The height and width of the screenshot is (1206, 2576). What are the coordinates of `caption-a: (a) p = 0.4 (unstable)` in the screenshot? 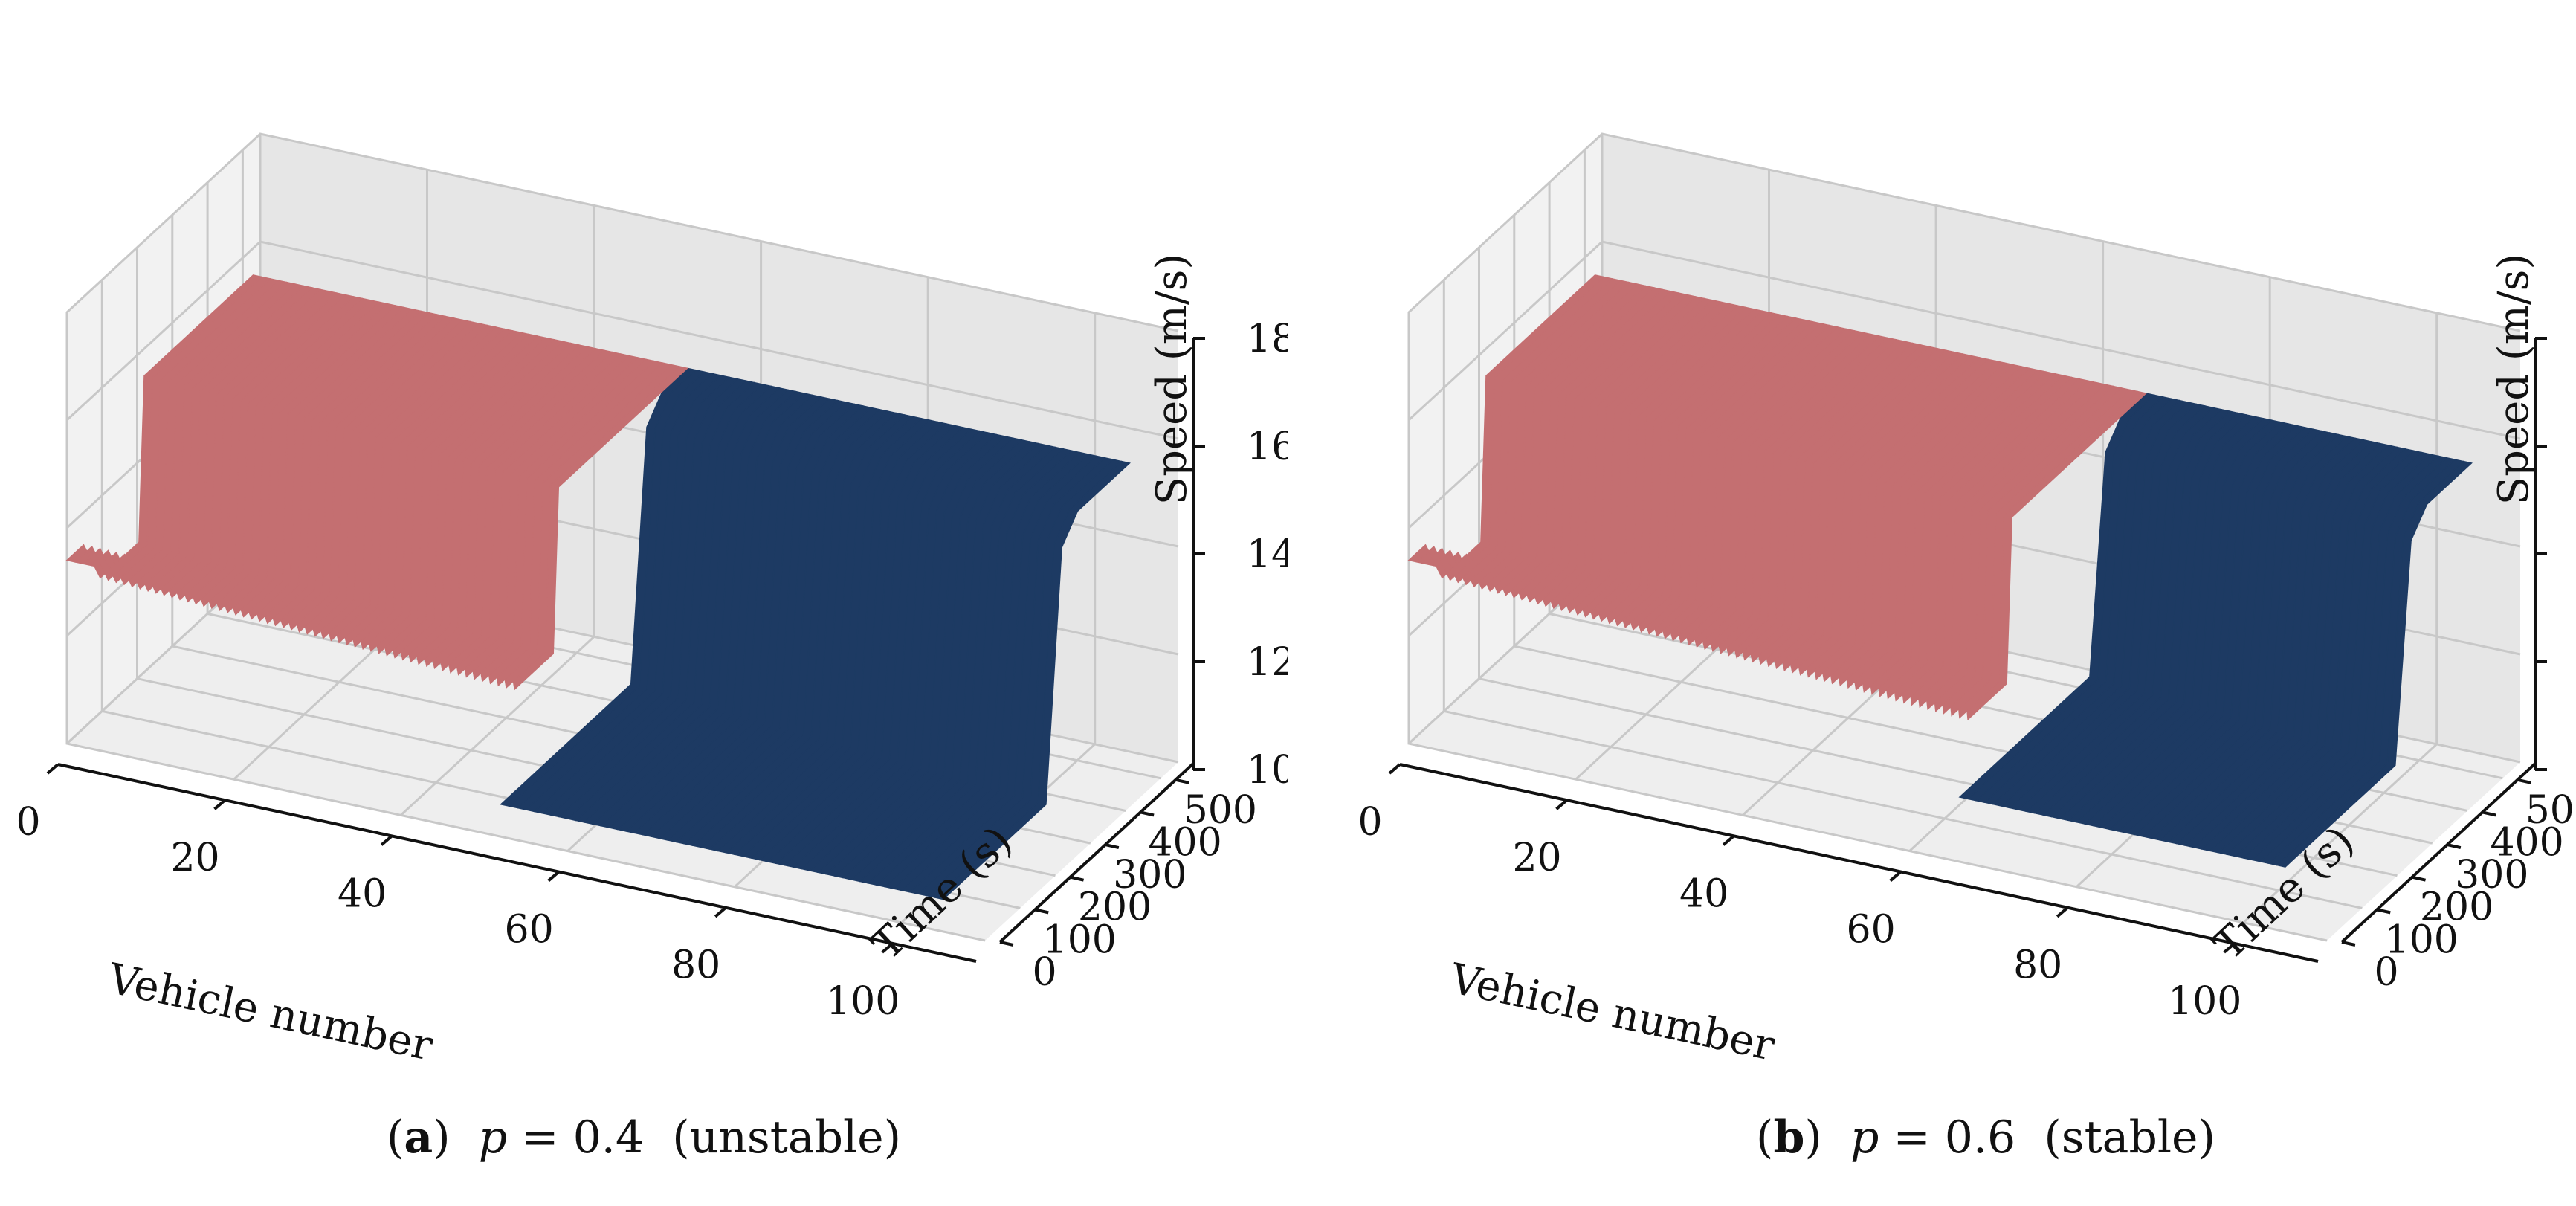 It's located at (644, 1138).